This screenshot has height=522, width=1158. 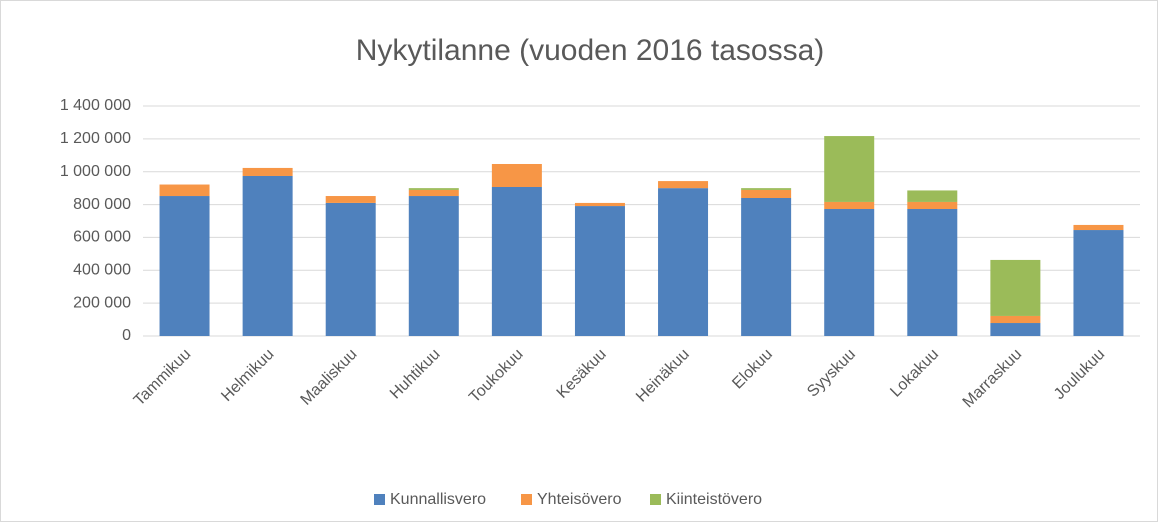 What do you see at coordinates (126, 335) in the screenshot?
I see `y-tick-label: 0` at bounding box center [126, 335].